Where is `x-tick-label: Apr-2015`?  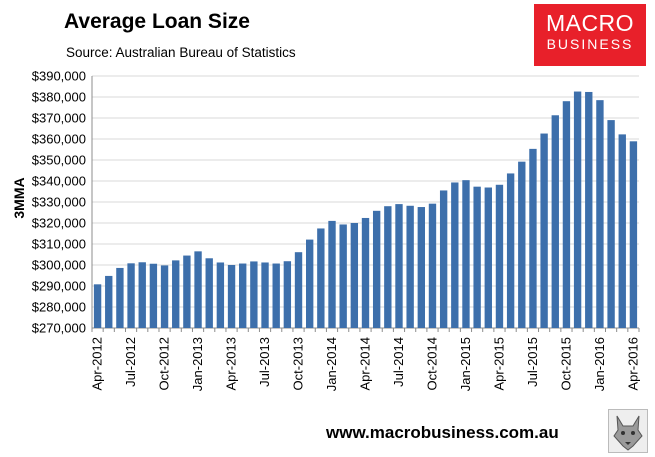 x-tick-label: Apr-2015 is located at coordinates (498, 363).